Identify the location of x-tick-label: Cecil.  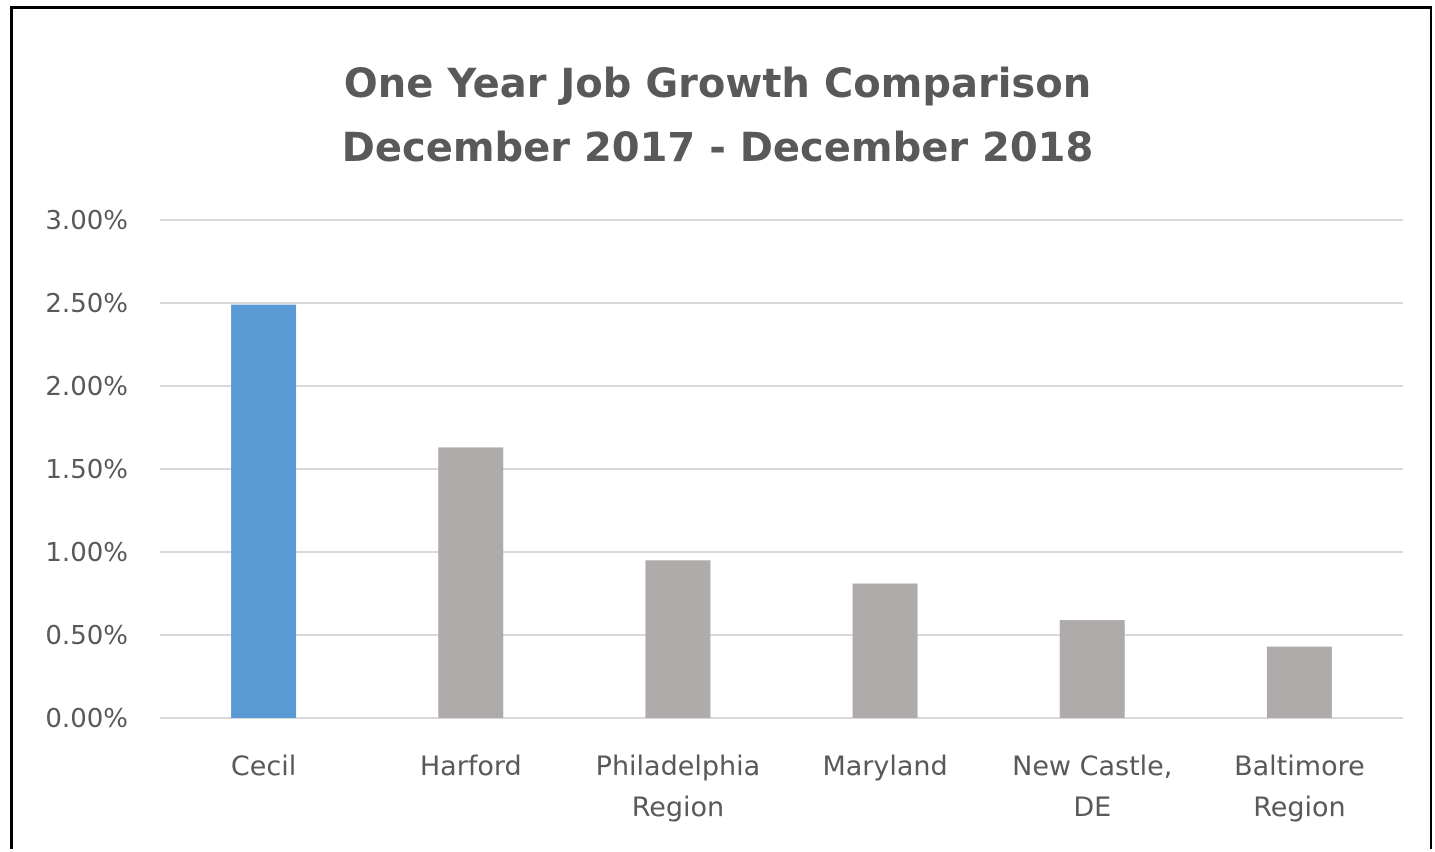
(263, 766).